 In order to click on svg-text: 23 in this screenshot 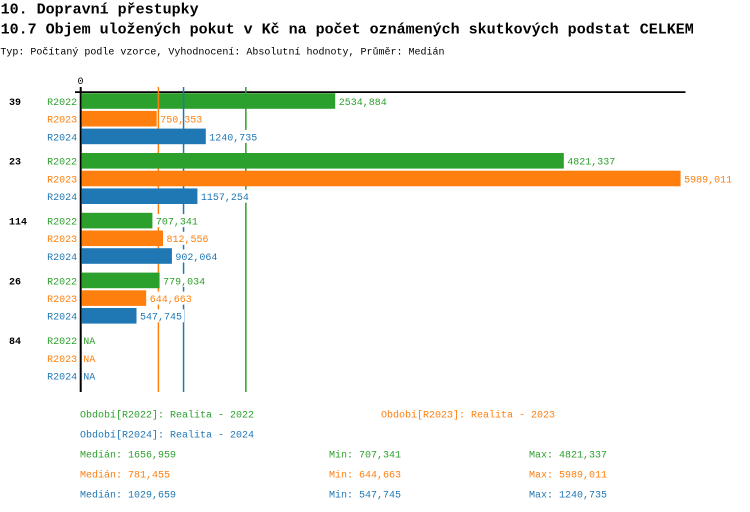, I will do `click(15, 163)`.